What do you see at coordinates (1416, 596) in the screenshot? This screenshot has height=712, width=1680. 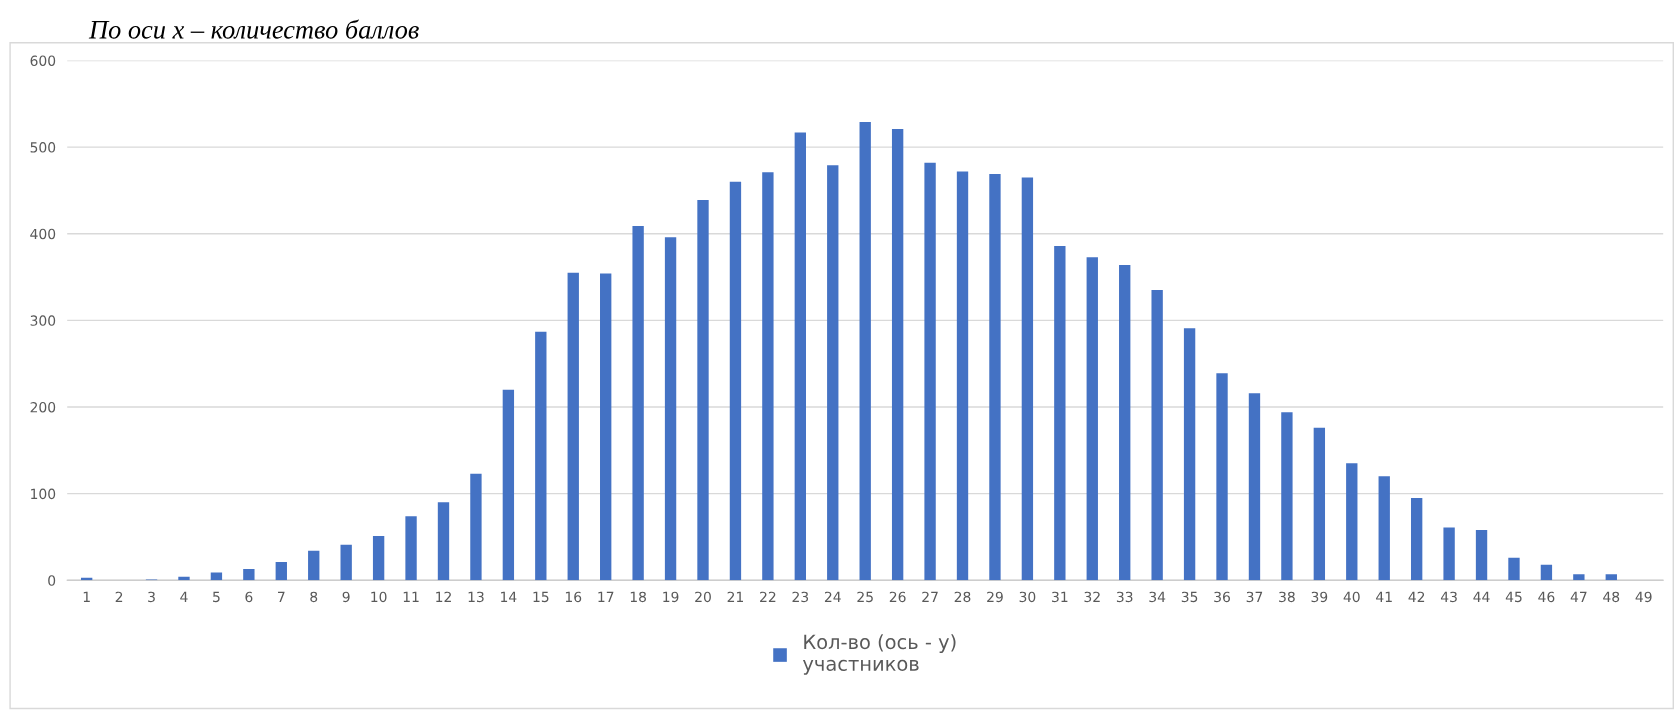 I see `x-tick-label: 42` at bounding box center [1416, 596].